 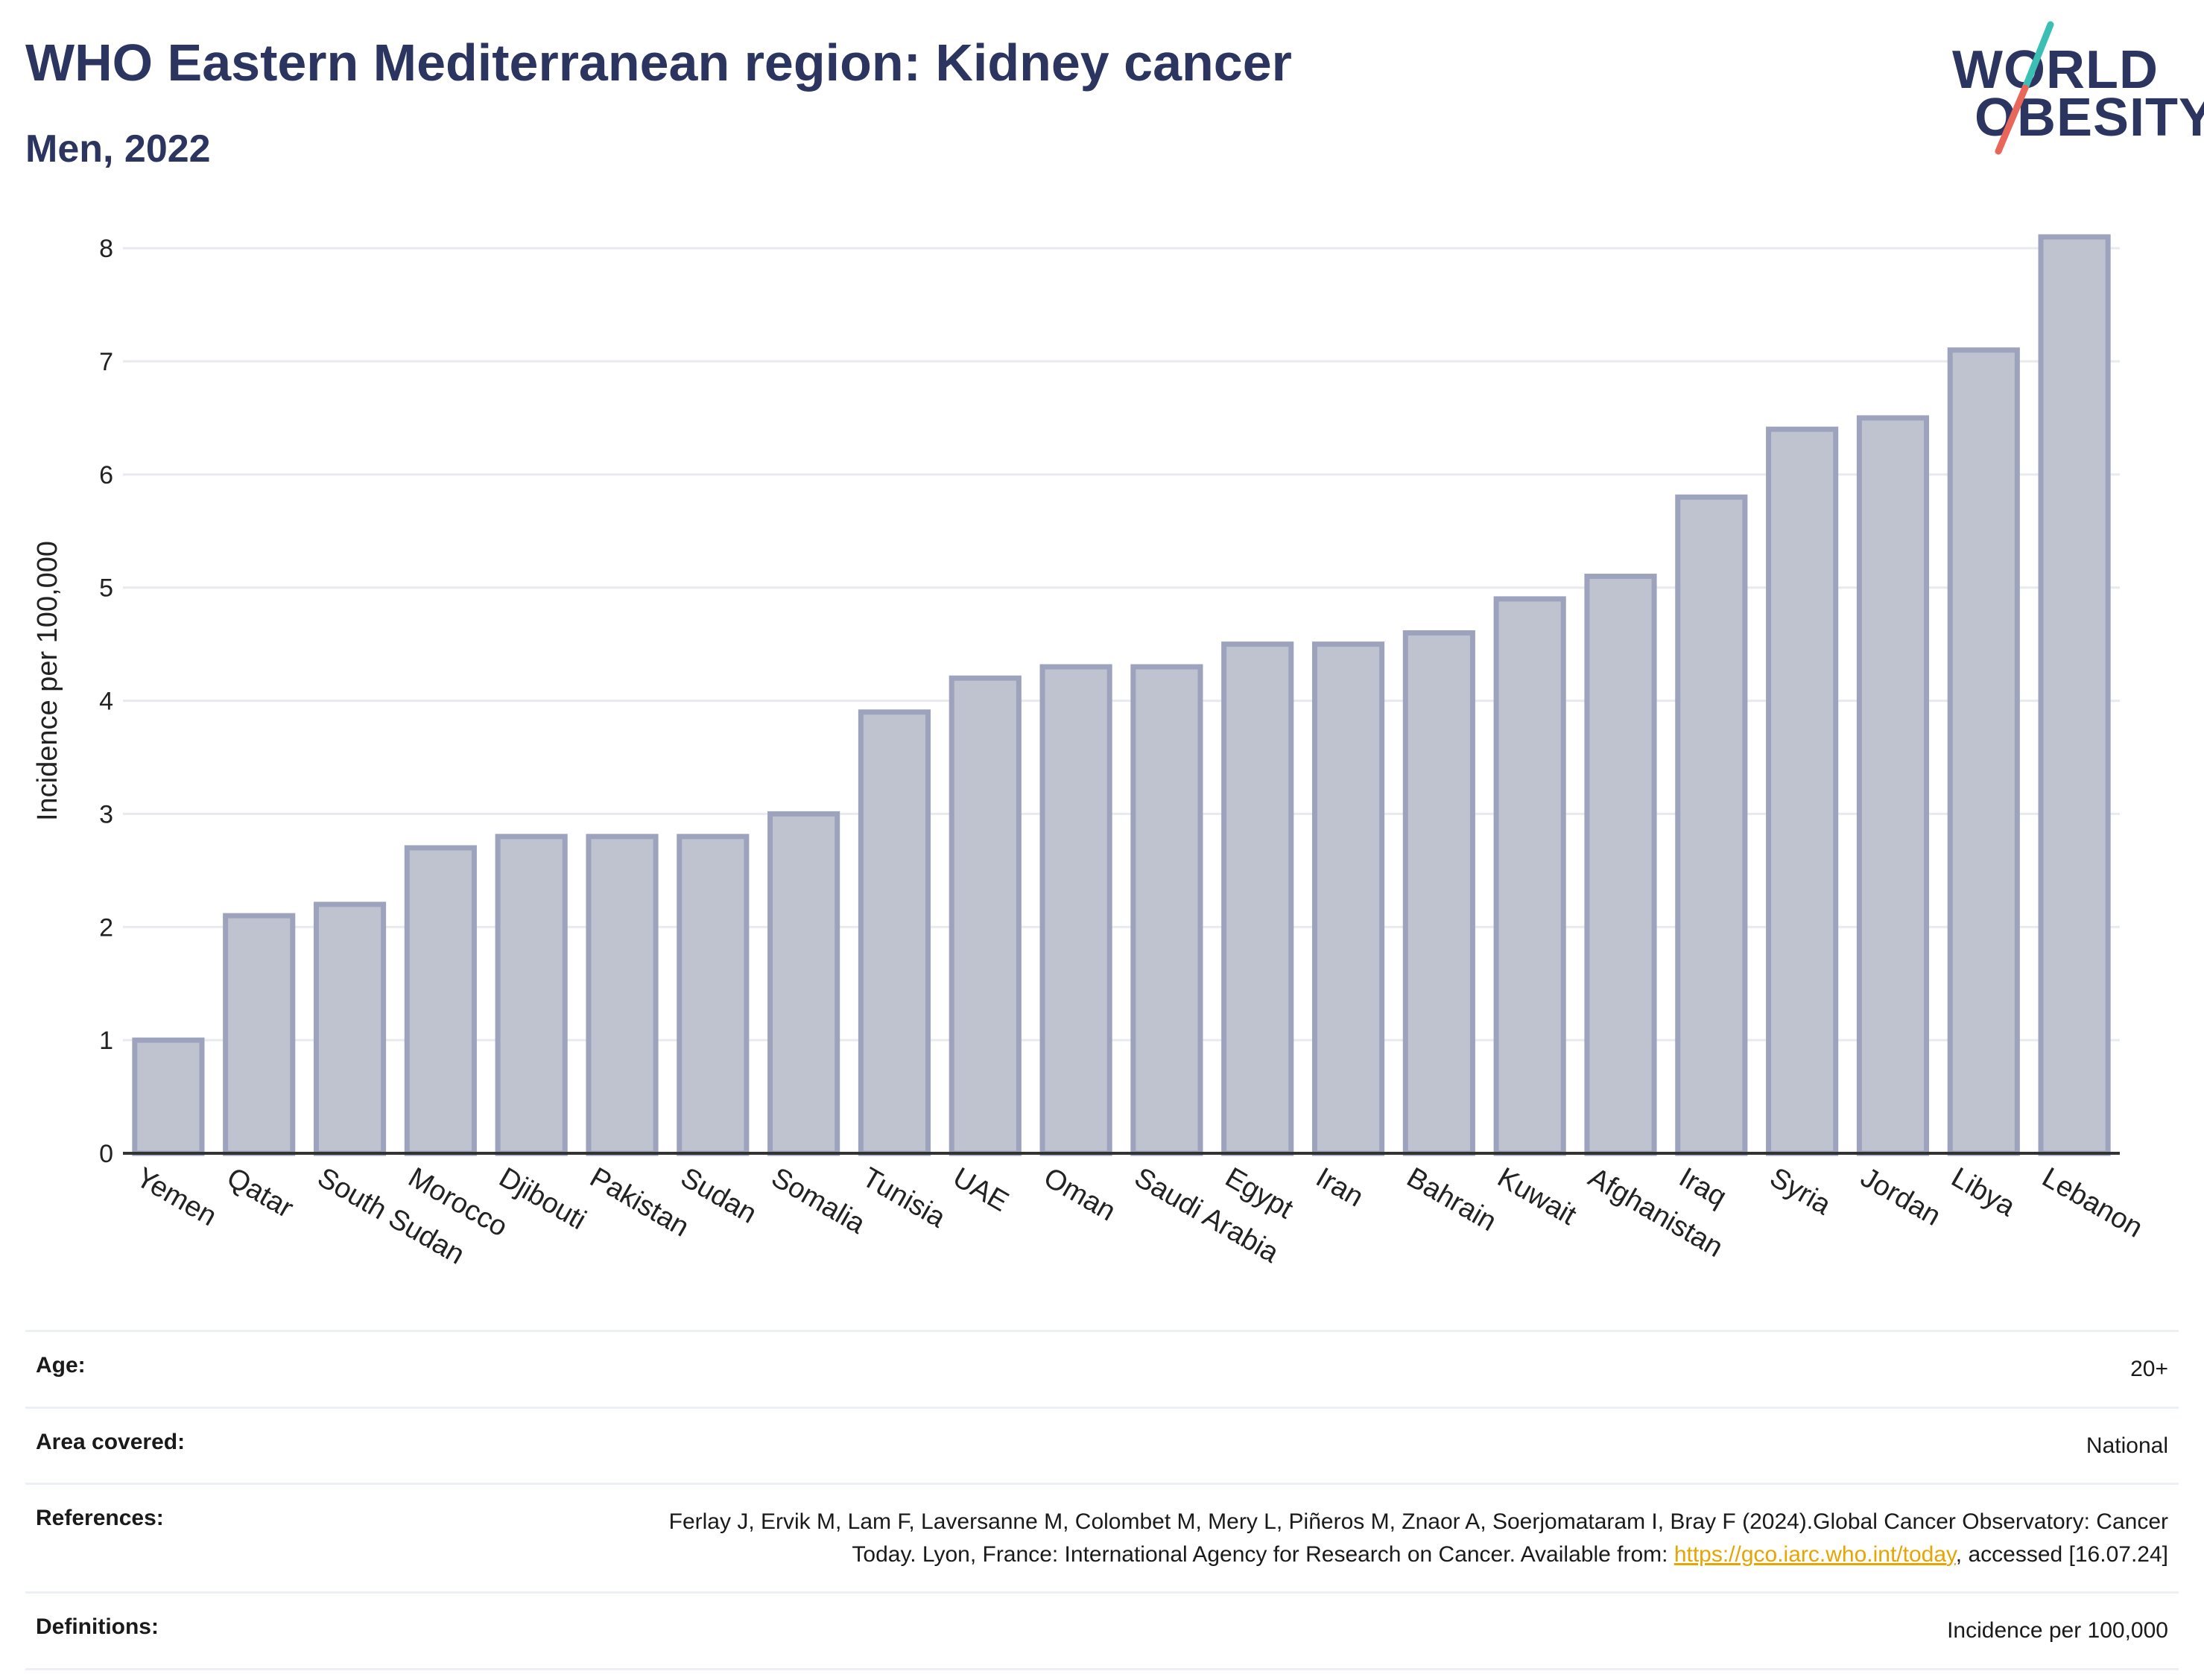 What do you see at coordinates (106, 1154) in the screenshot?
I see `y-tick-label: 0` at bounding box center [106, 1154].